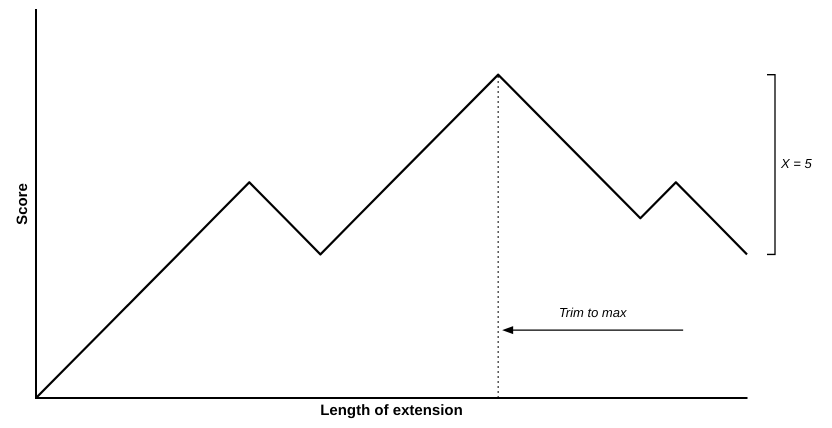 The width and height of the screenshot is (832, 428). Describe the element at coordinates (391, 411) in the screenshot. I see `x-axis-title: Length of extension` at that location.